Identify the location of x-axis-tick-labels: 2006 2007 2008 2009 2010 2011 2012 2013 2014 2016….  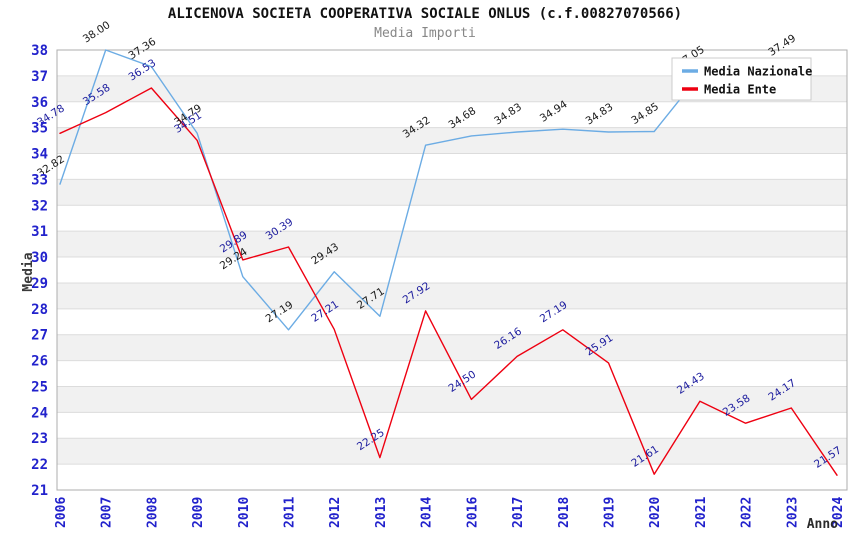
(450, 512).